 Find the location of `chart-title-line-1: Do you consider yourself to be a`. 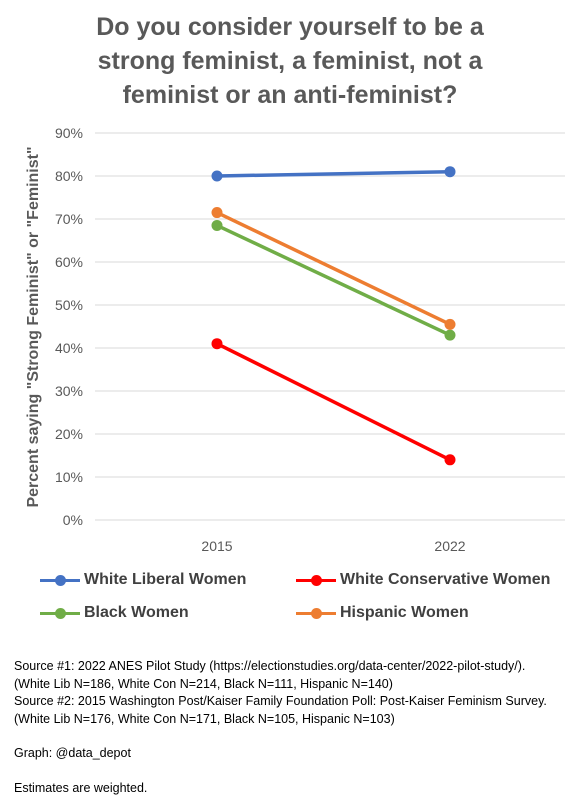

chart-title-line-1: Do you consider yourself to be a is located at coordinates (290, 27).